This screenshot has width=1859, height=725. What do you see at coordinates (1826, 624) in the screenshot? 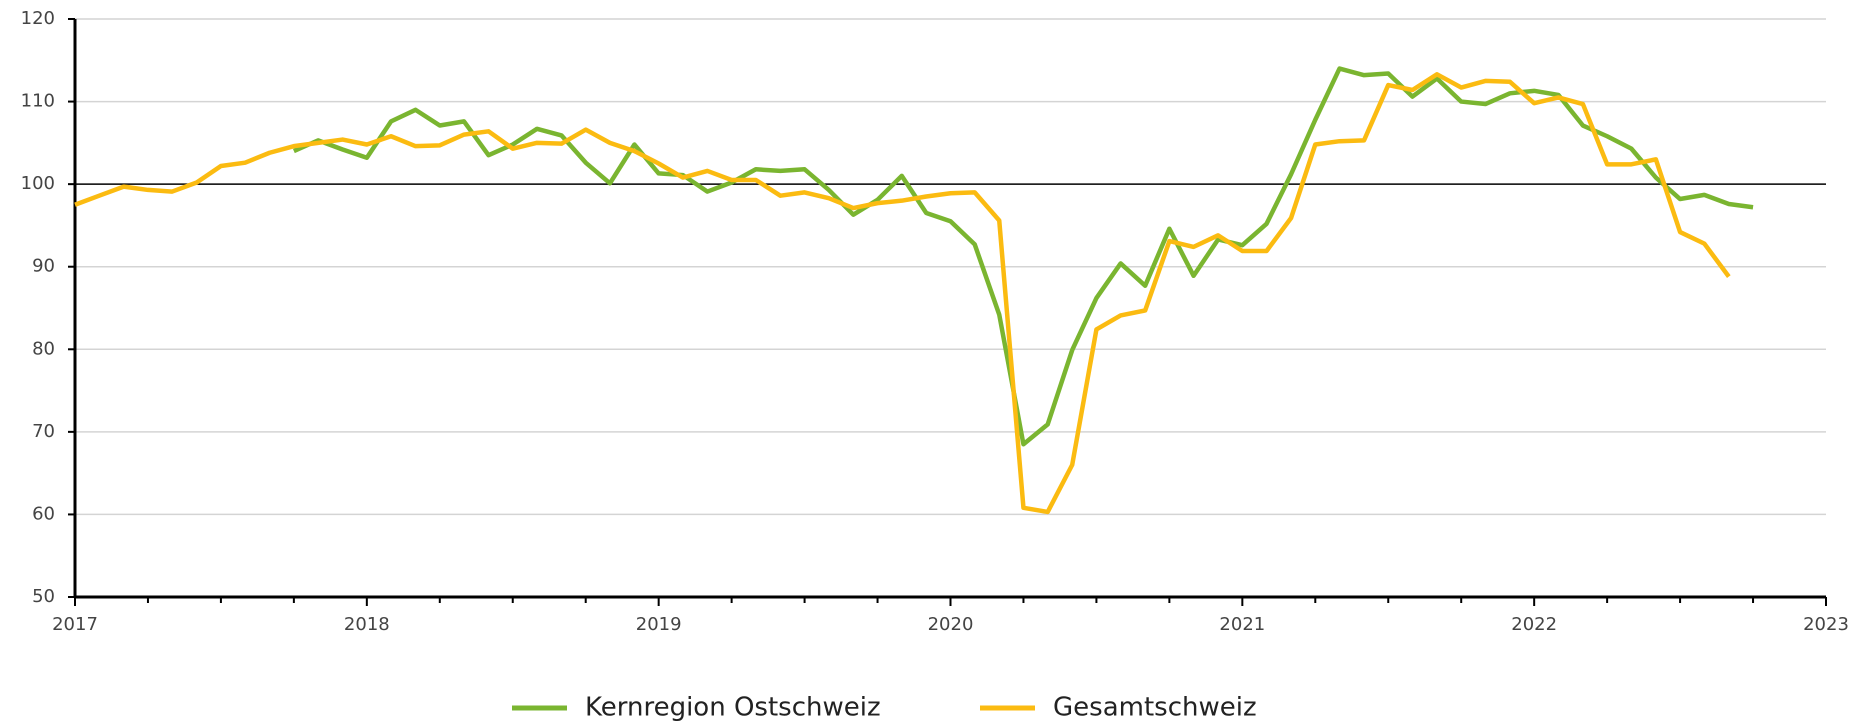
I see `x-tick-label: 2023` at bounding box center [1826, 624].